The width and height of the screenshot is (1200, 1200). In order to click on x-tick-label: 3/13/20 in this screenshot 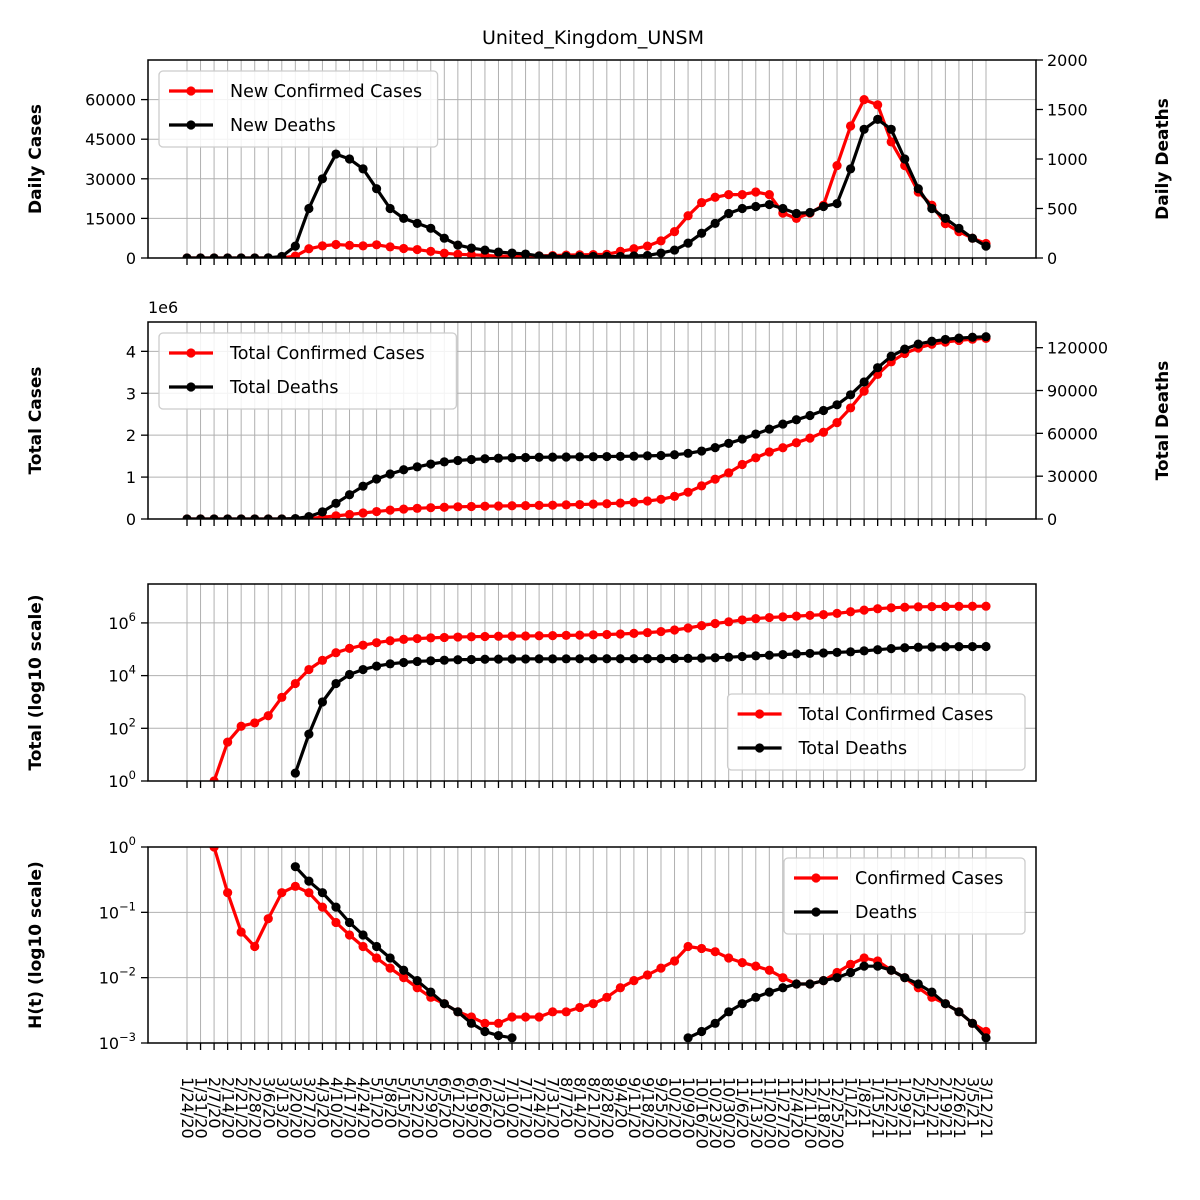, I will do `click(282, 1108)`.